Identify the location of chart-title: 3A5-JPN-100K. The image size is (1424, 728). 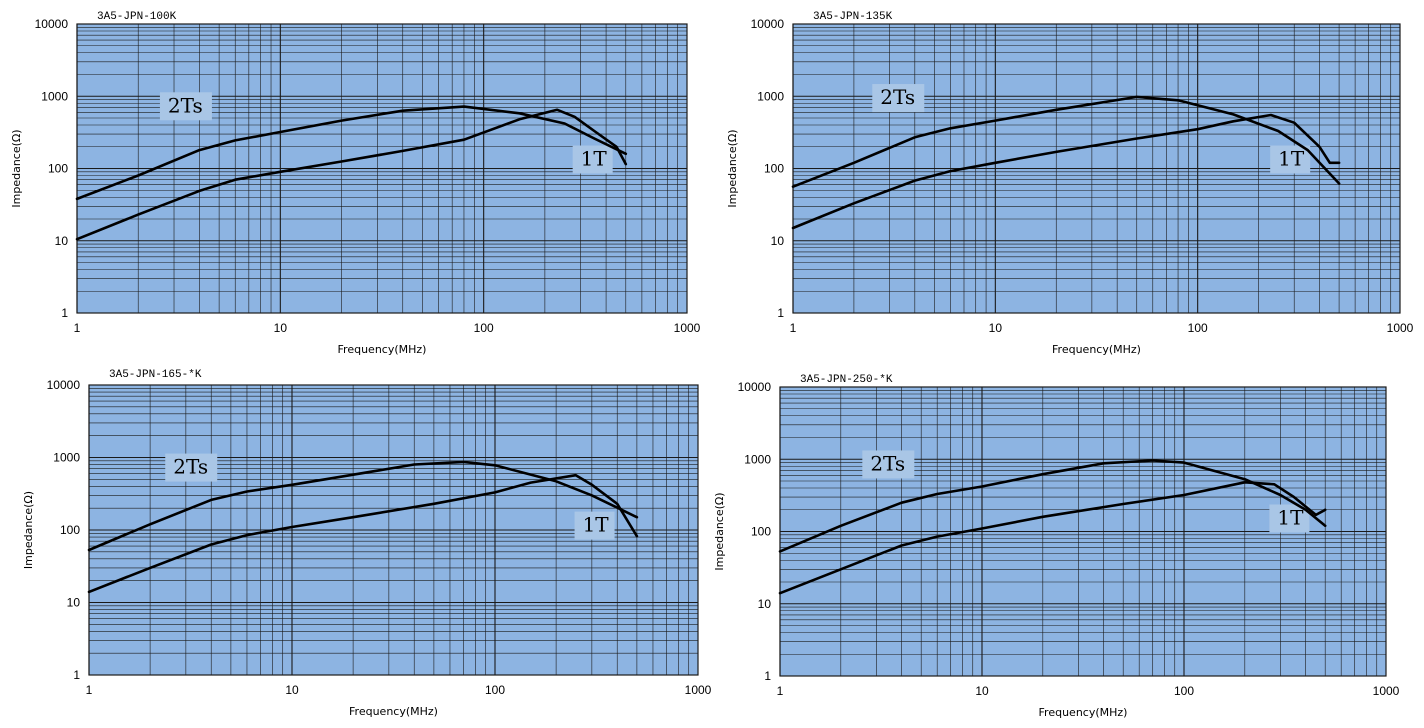
(137, 17).